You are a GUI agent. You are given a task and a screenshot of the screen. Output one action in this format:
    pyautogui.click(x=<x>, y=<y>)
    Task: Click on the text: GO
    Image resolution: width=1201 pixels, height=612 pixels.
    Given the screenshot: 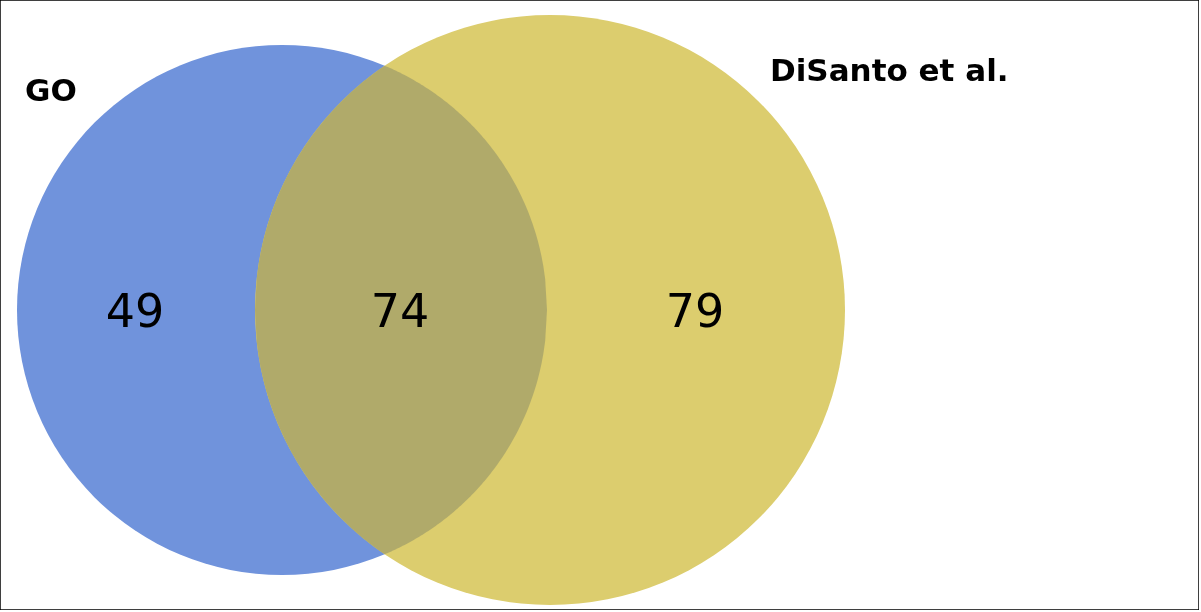 What is the action you would take?
    pyautogui.click(x=51, y=90)
    